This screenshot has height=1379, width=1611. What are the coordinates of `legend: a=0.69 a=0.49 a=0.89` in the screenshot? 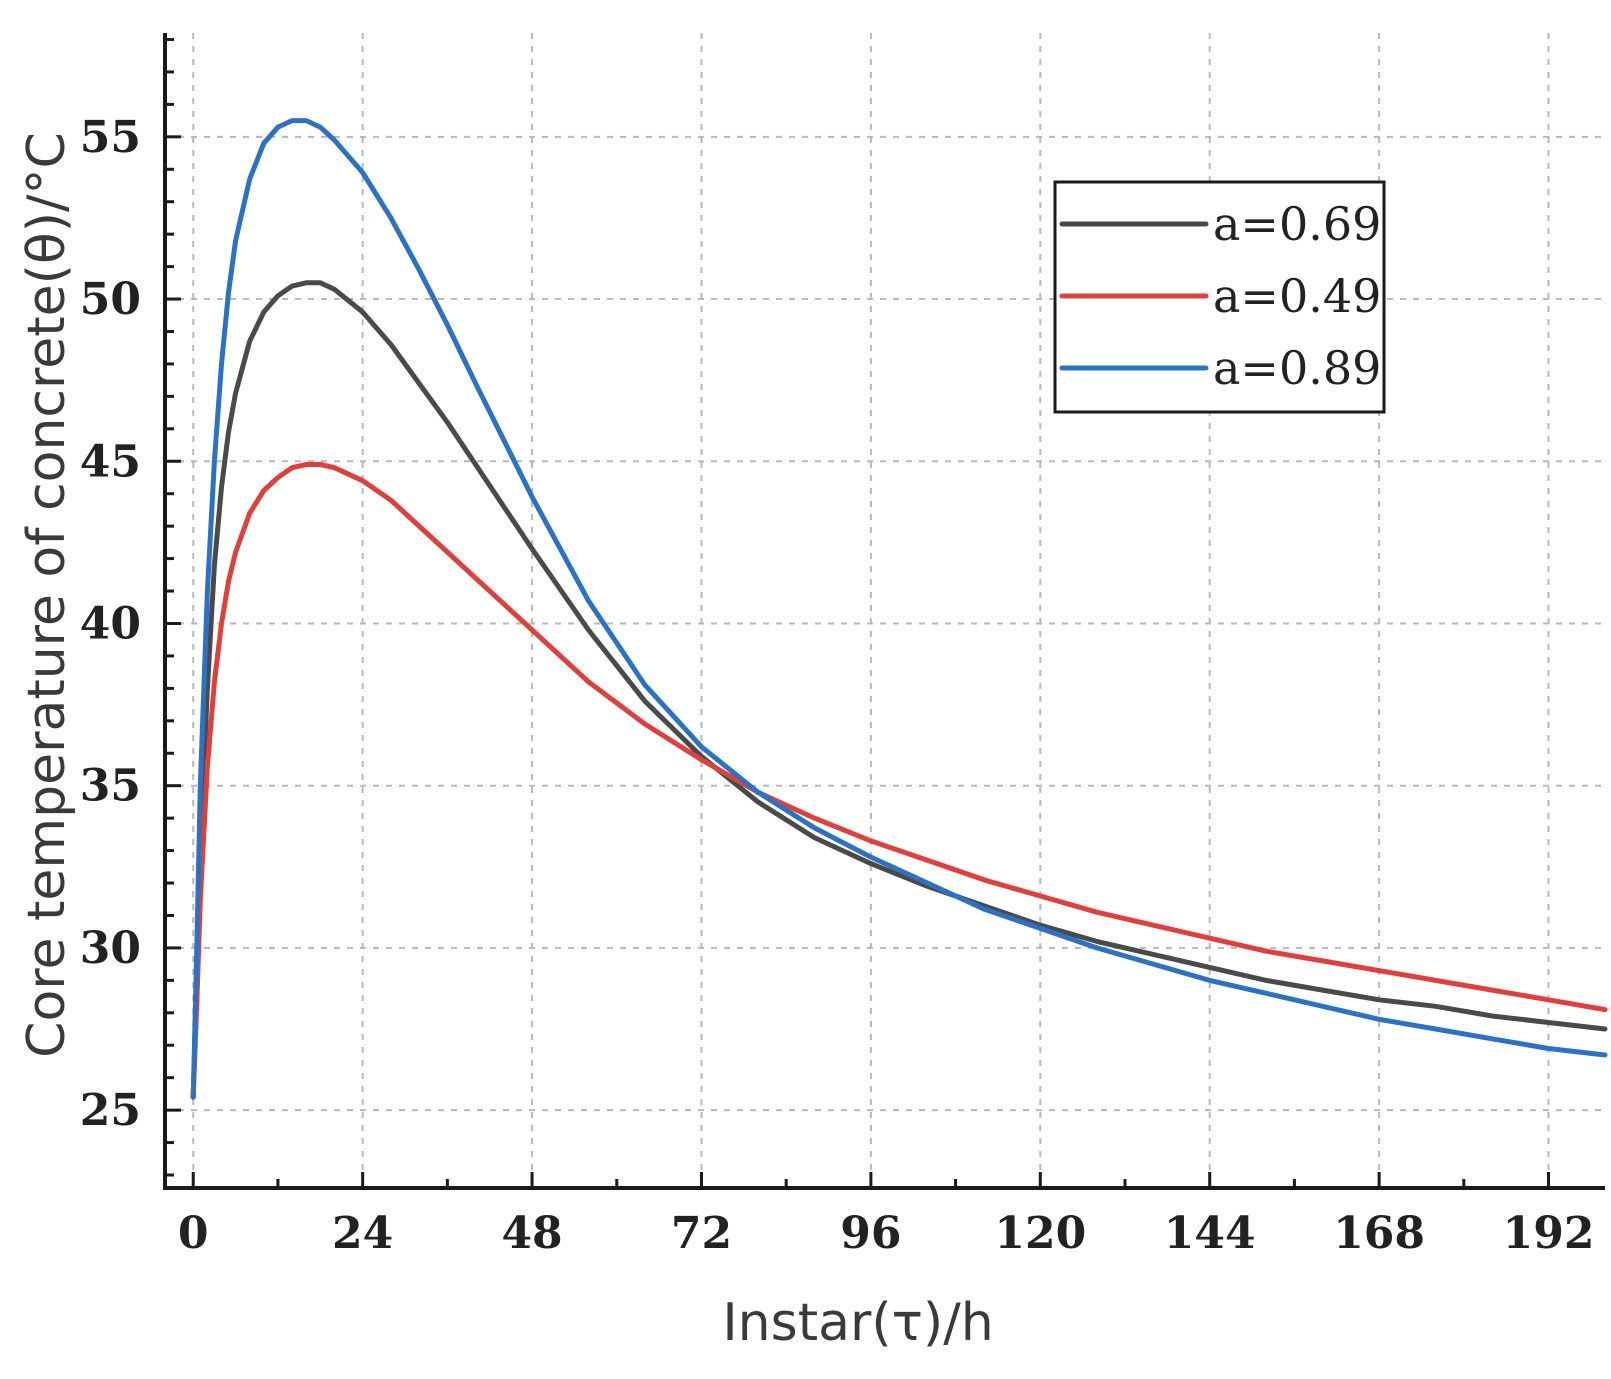 It's located at (1219, 297).